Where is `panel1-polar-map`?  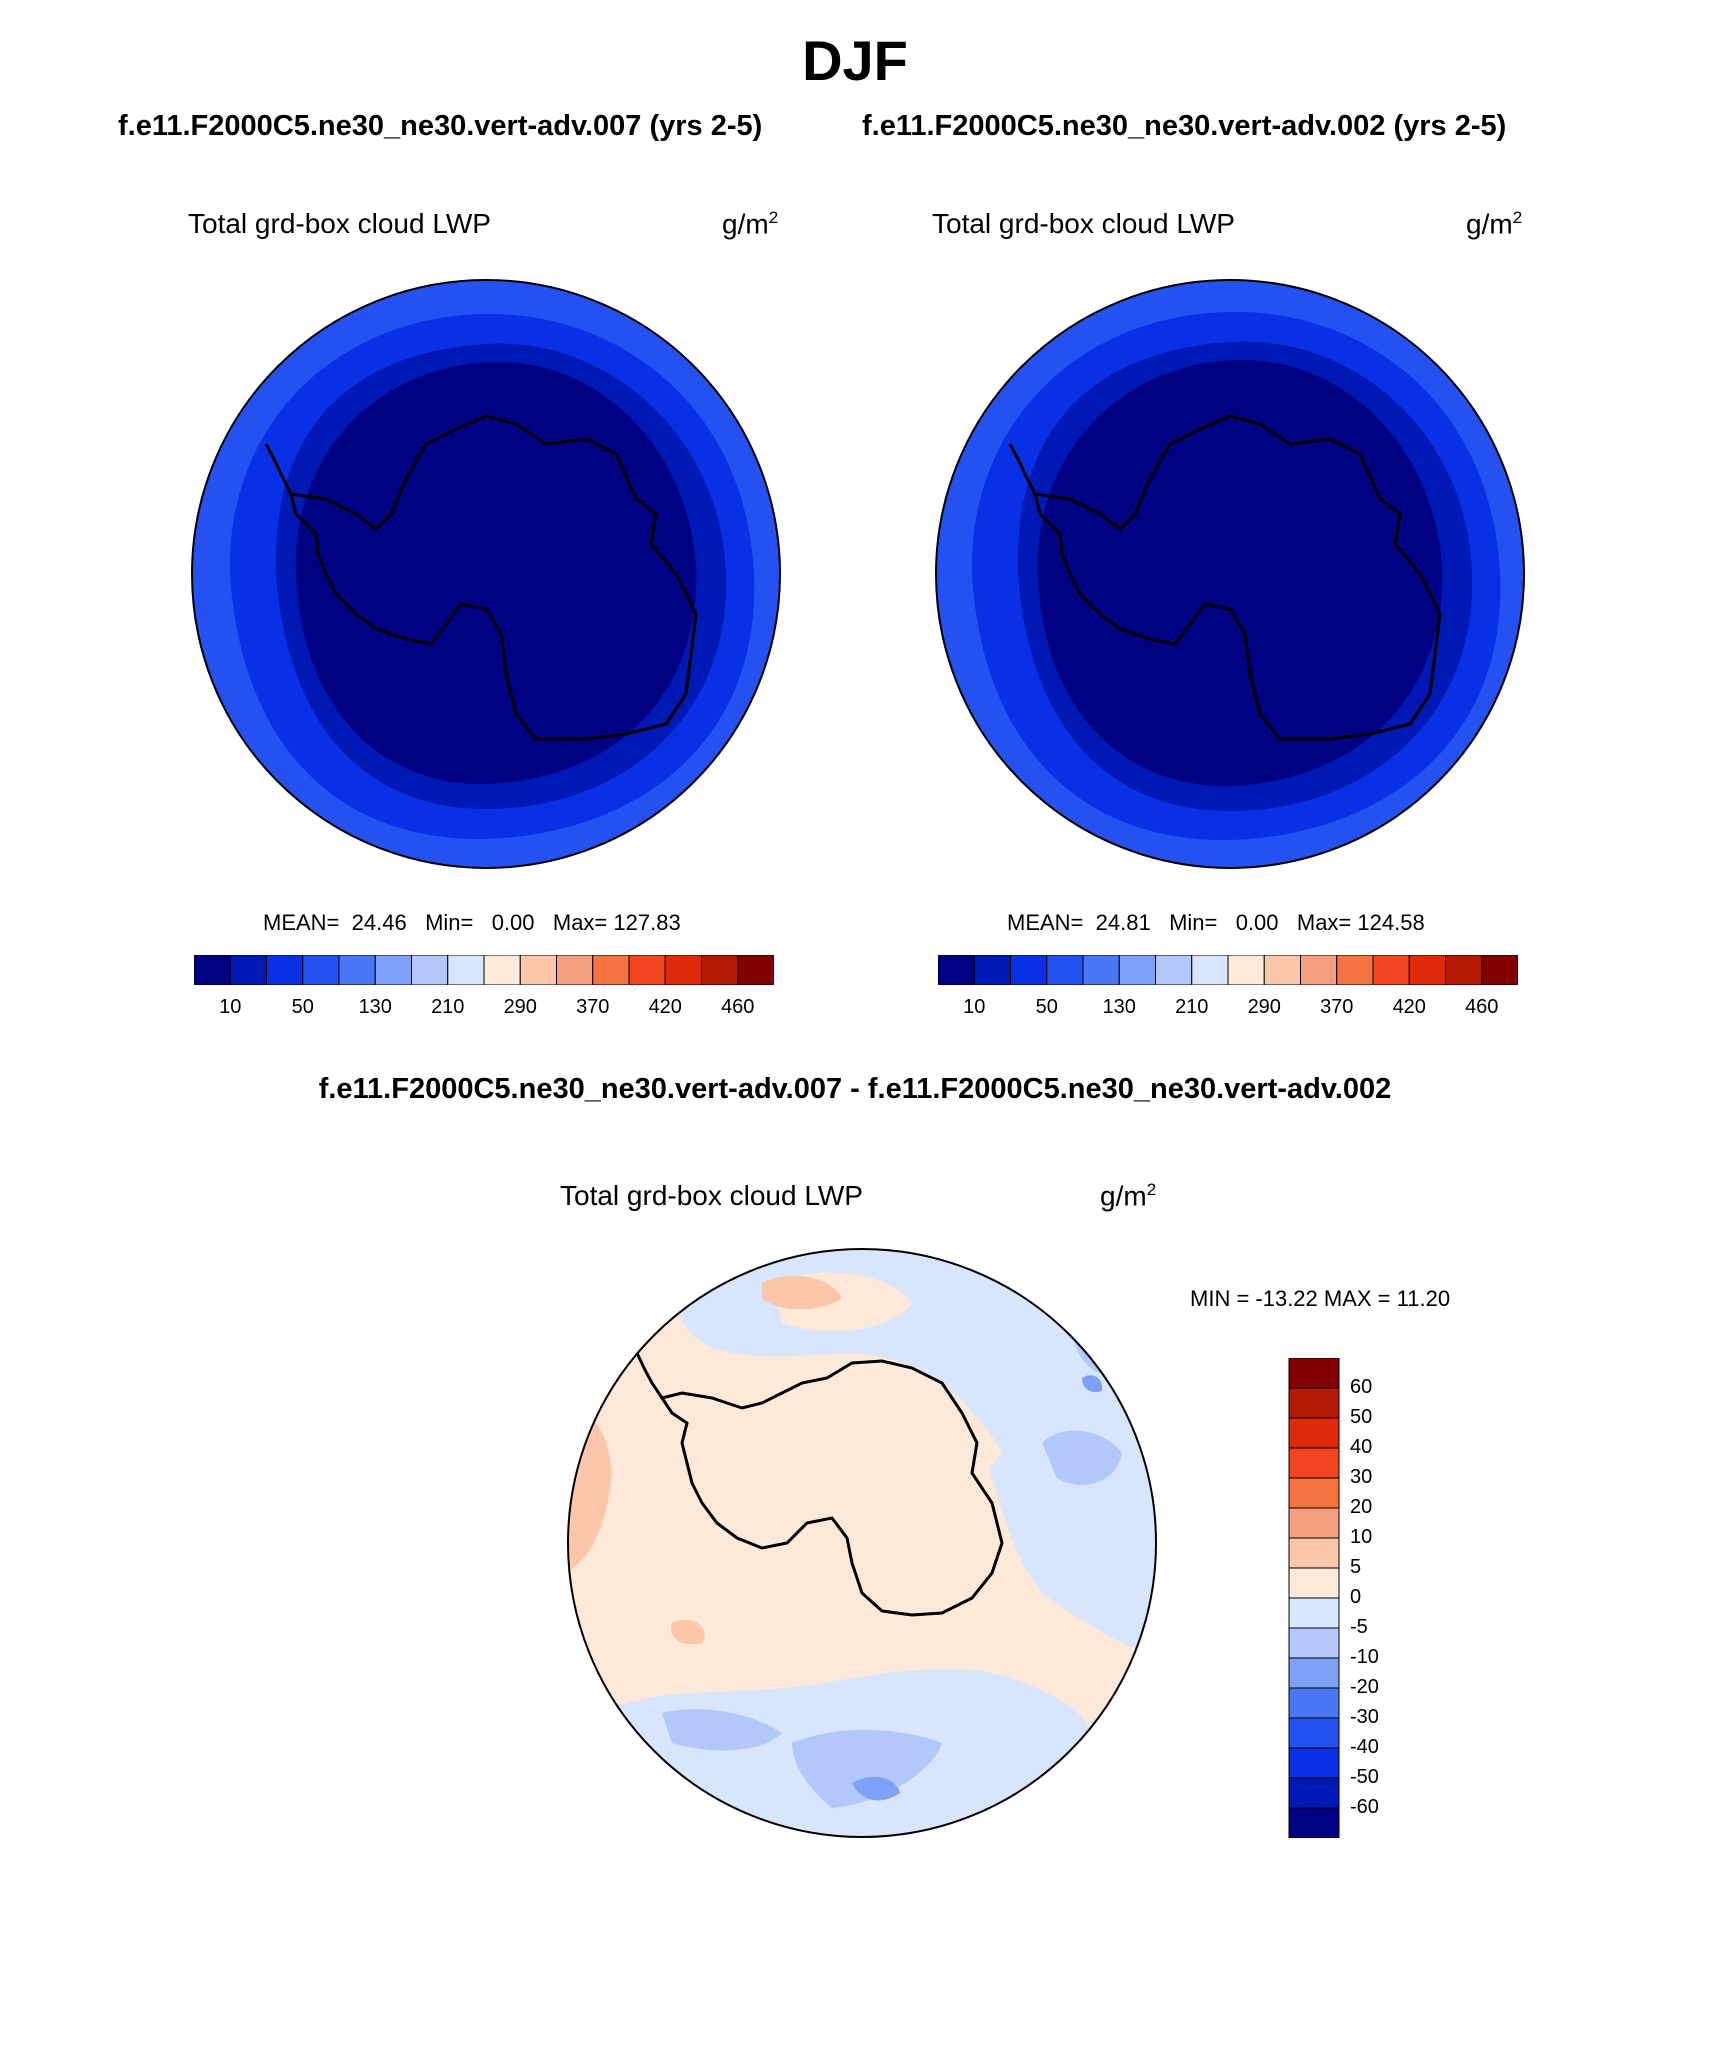
panel1-polar-map is located at coordinates (486, 574).